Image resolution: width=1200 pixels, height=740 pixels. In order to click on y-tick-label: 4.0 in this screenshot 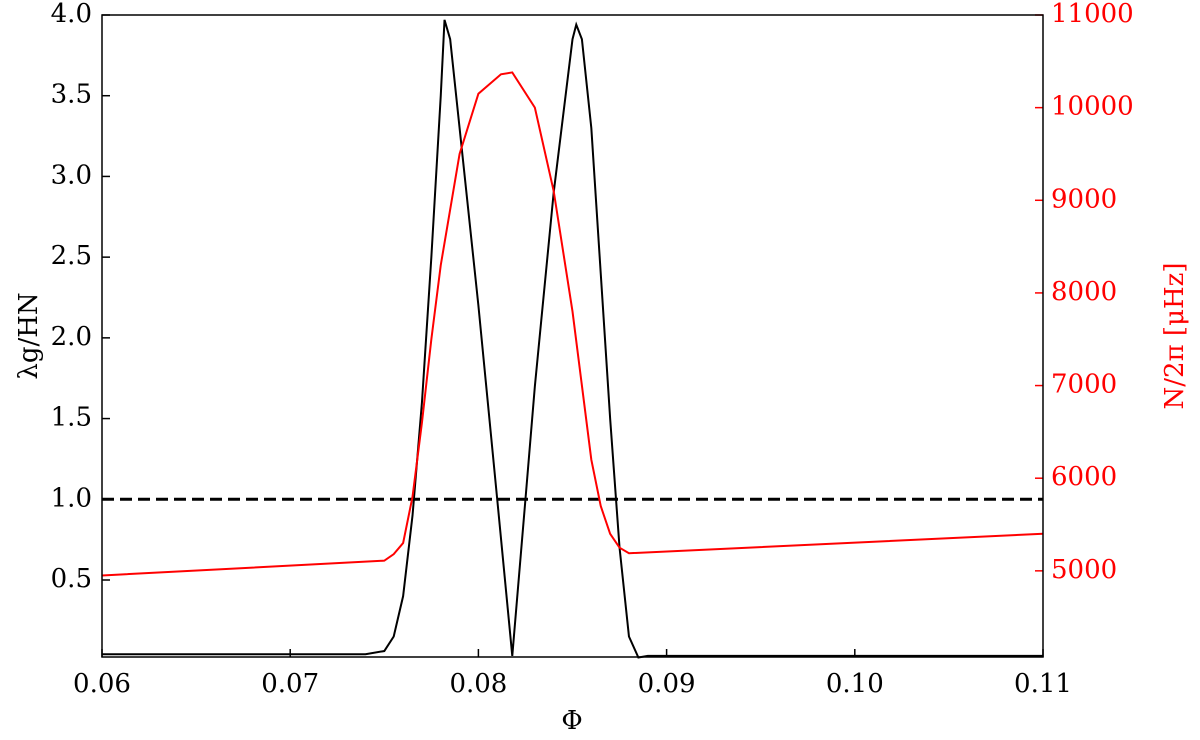, I will do `click(71, 14)`.